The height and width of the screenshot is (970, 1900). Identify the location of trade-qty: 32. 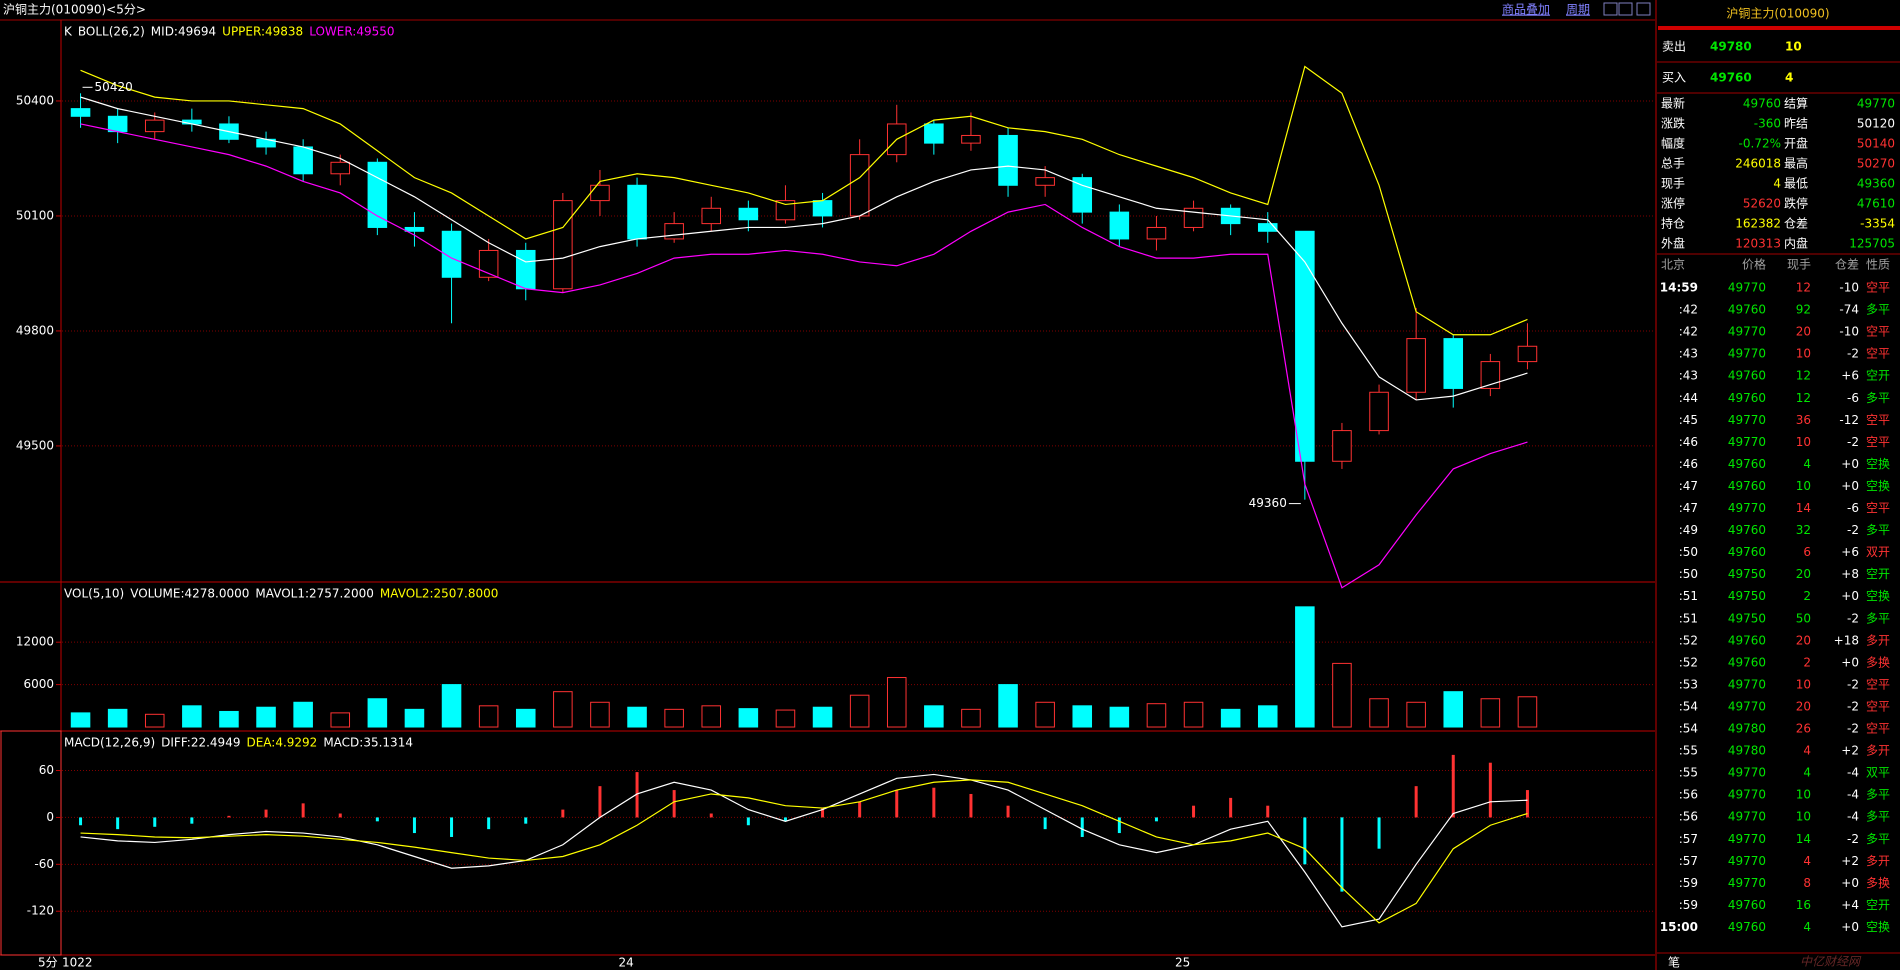
(1803, 530).